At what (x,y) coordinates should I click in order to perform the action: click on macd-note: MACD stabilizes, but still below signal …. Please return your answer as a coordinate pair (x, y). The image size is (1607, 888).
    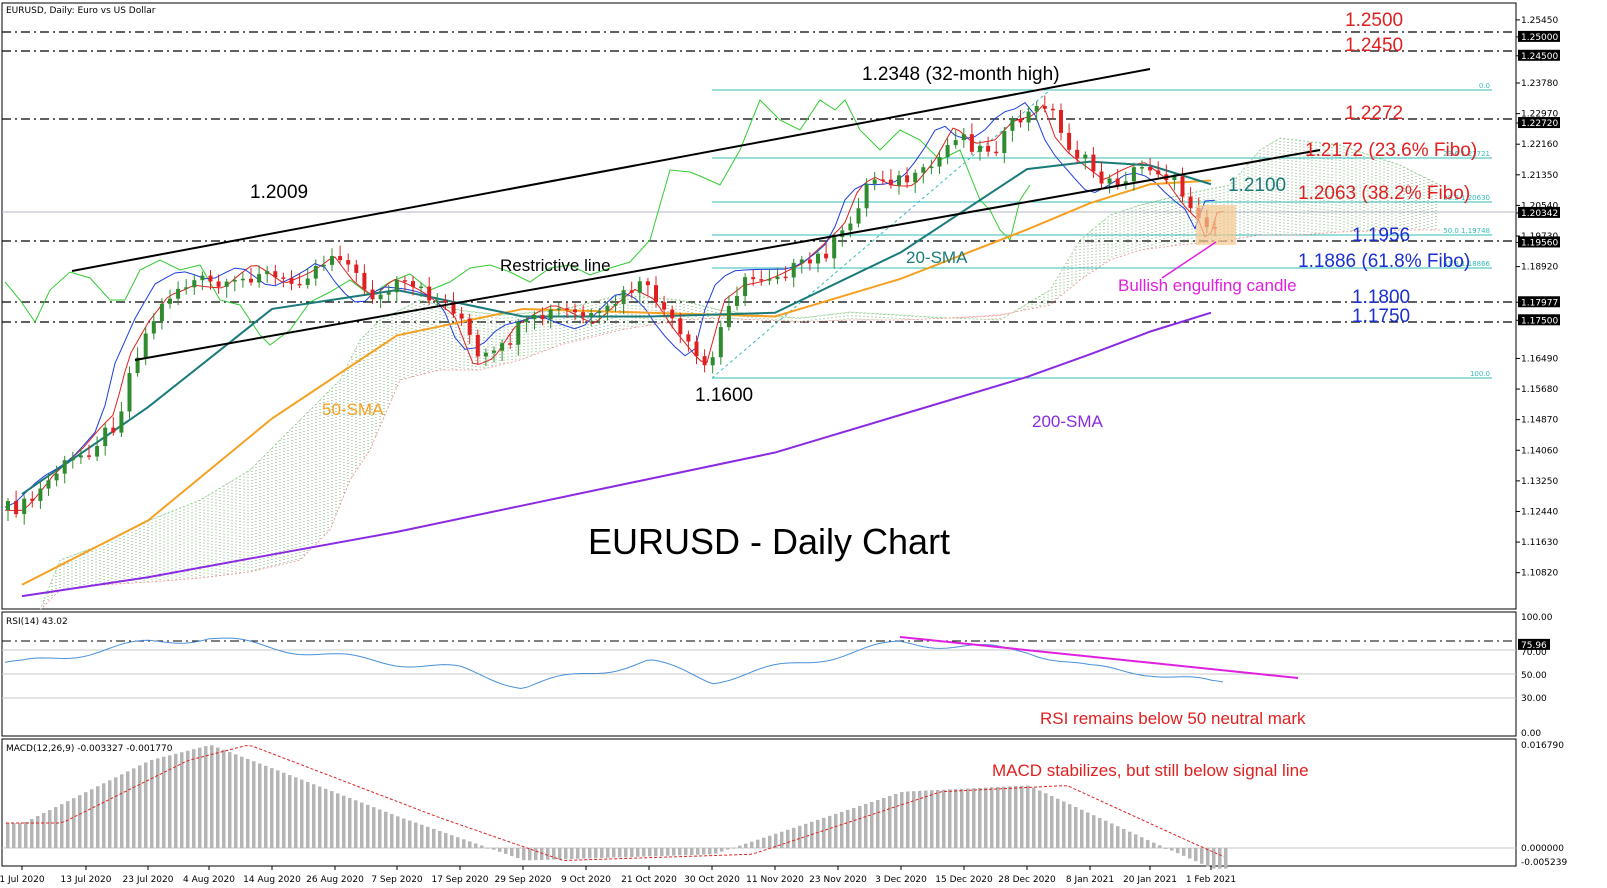
    Looking at the image, I should click on (1150, 770).